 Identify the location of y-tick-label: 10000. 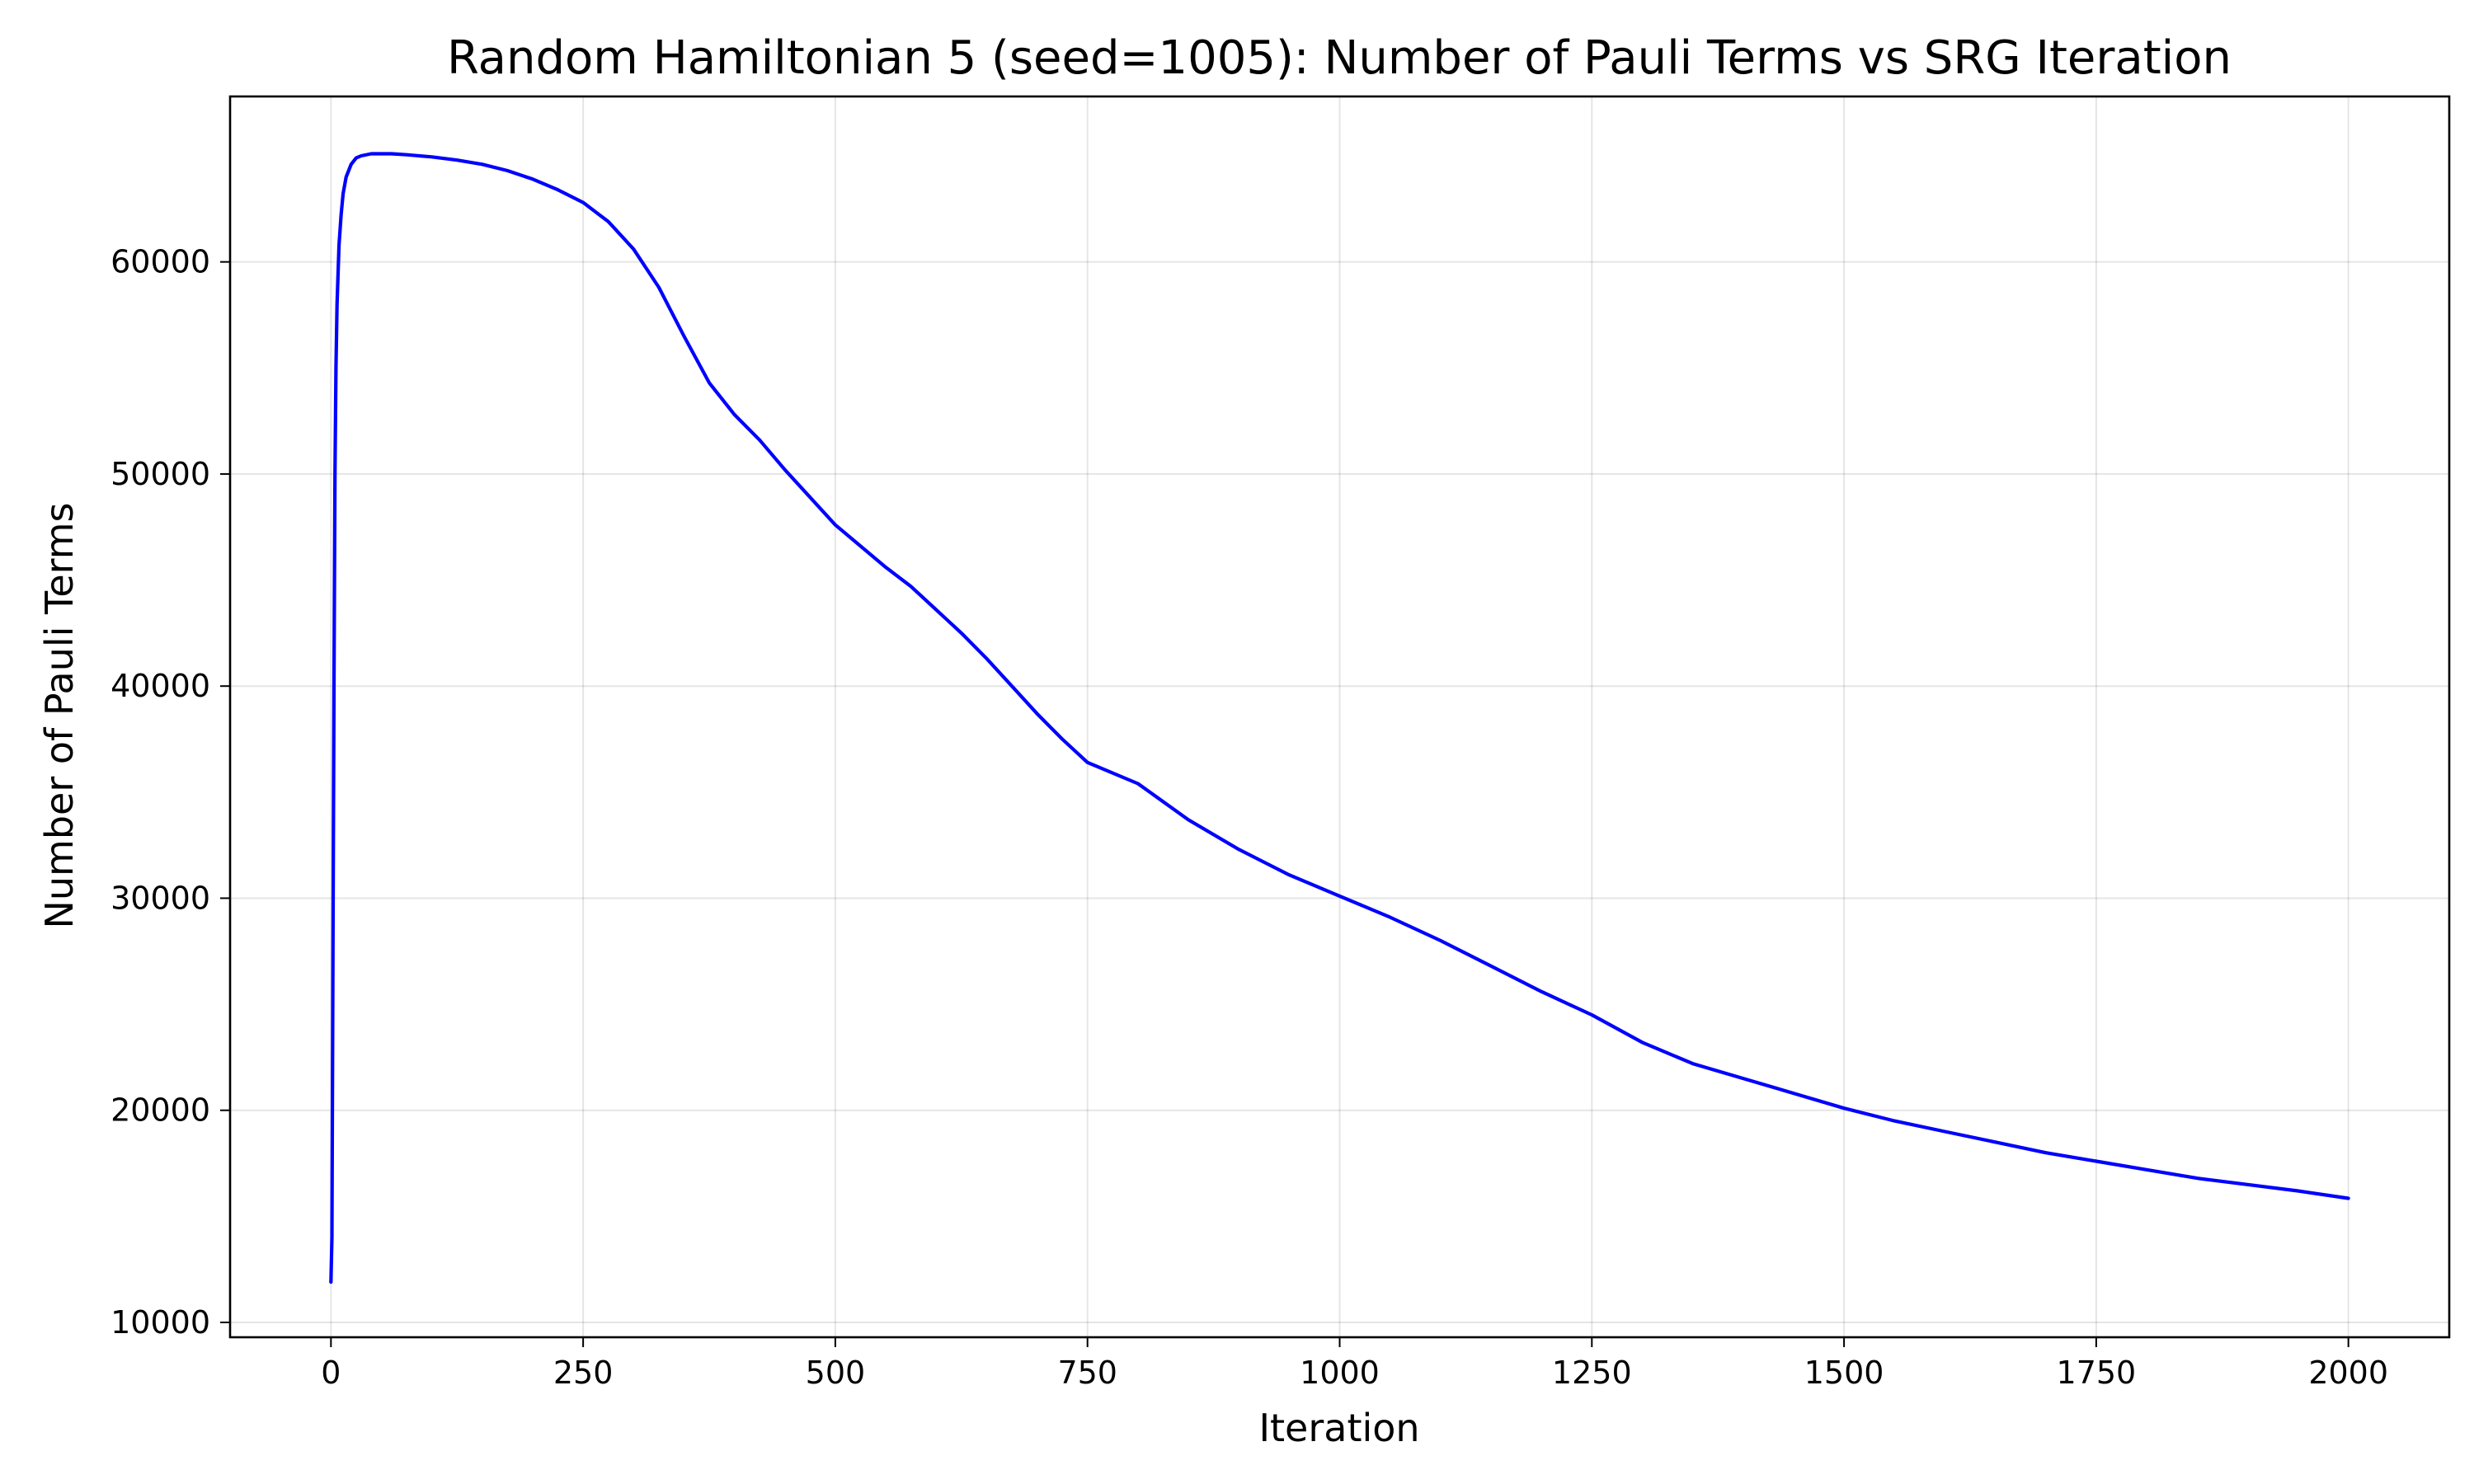
(160, 1322).